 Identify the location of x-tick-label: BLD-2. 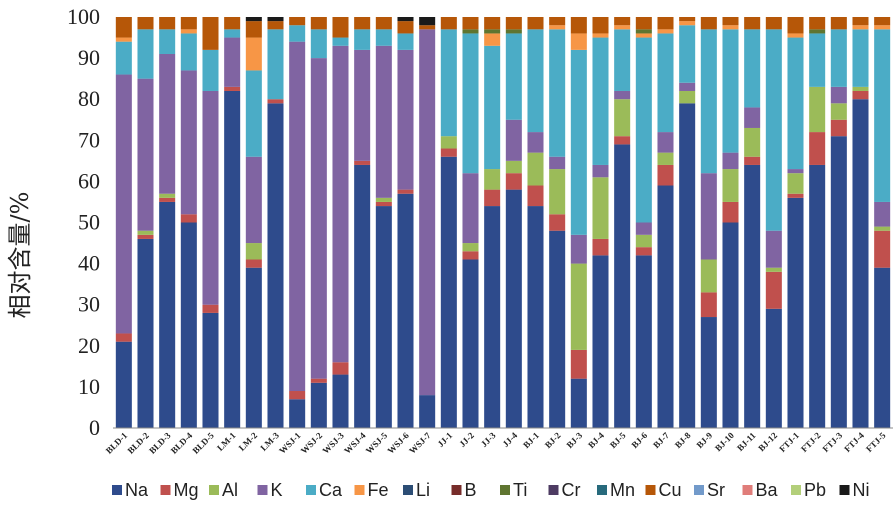
(138, 443).